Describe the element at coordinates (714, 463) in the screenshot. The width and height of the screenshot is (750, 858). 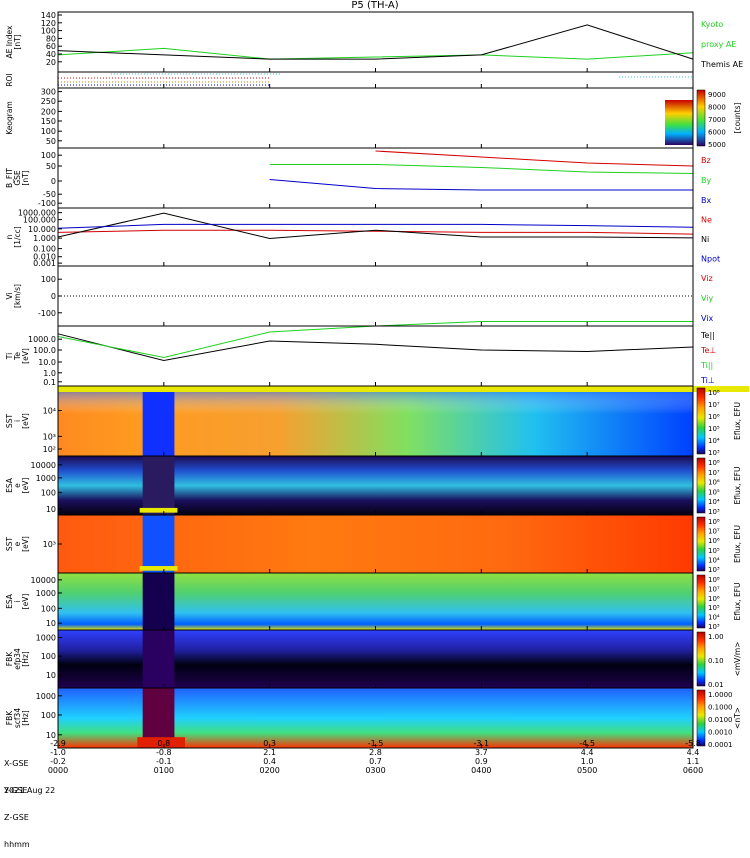
I see `esae-cbar-tick: 10⁸` at that location.